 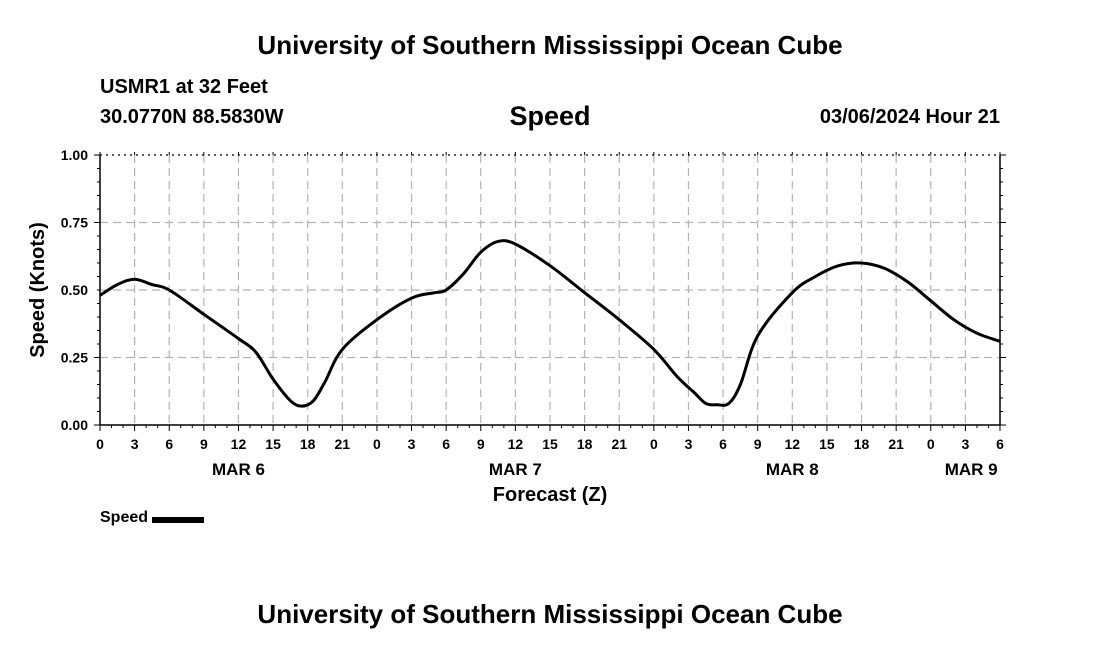 I want to click on forecast-timestamp: 03/06/2024 Hour 21, so click(x=909, y=117).